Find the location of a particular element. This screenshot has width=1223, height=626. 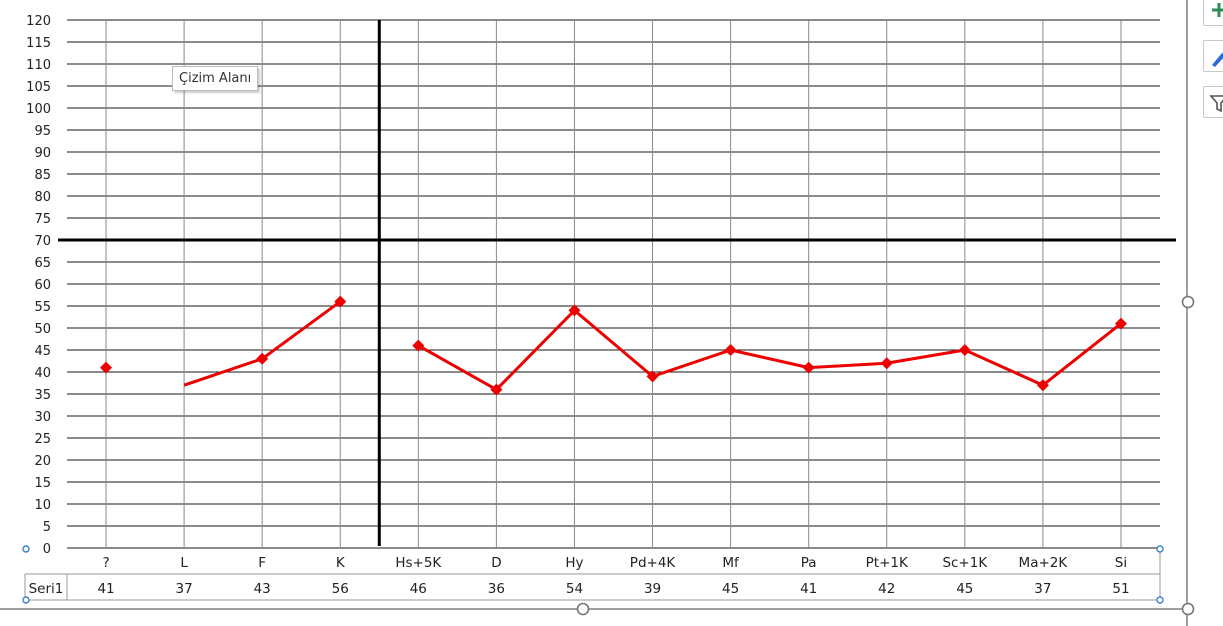

brush-icon is located at coordinates (1217, 59).